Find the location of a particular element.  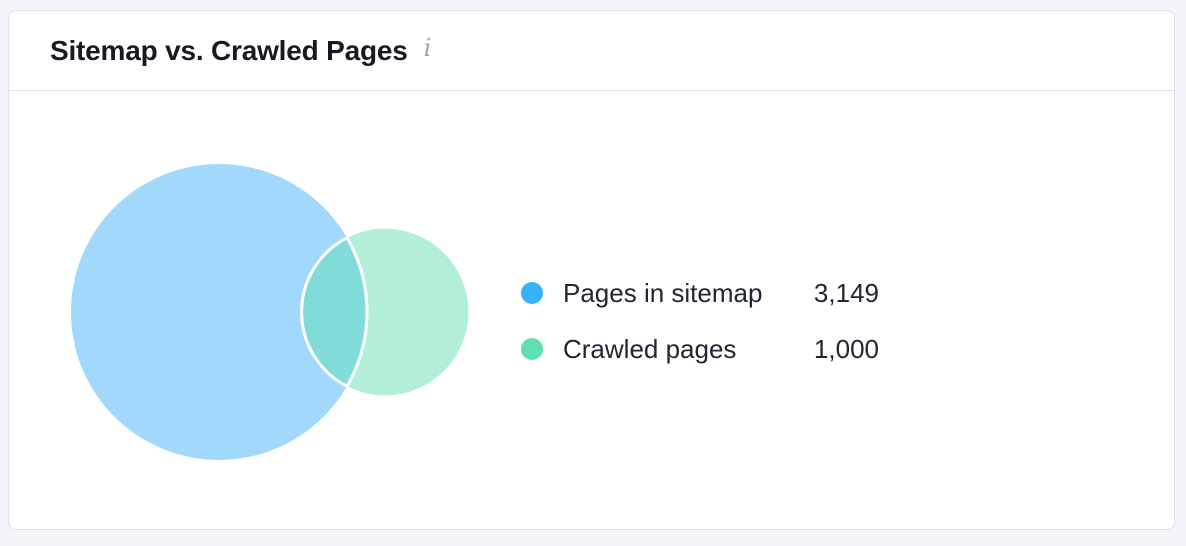

legend-item-crawled: Crawled pages 1,000 is located at coordinates (700, 349).